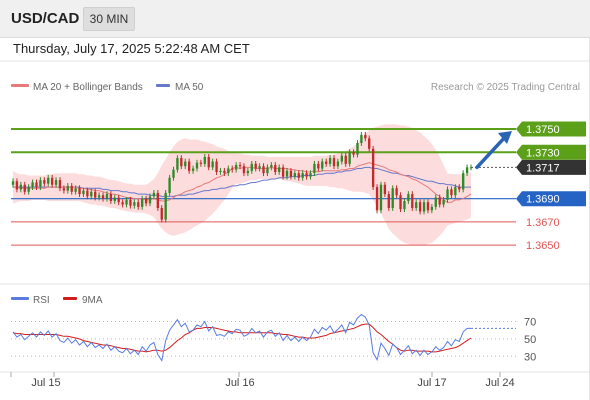 Image resolution: width=590 pixels, height=400 pixels. I want to click on ma50-legend-label: MA 50, so click(189, 87).